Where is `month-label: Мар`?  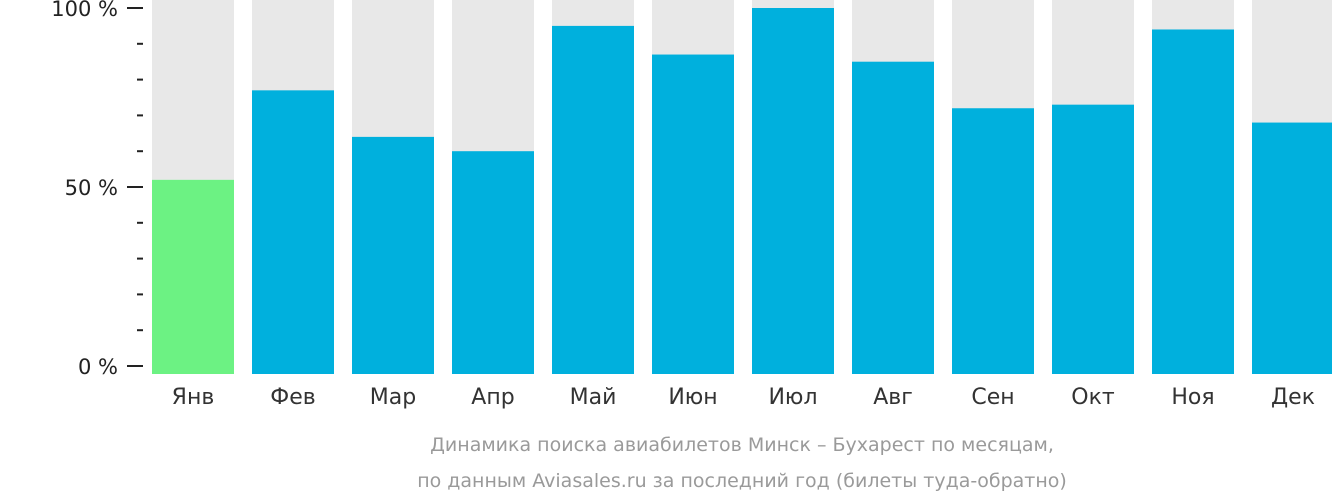
month-label: Мар is located at coordinates (393, 397).